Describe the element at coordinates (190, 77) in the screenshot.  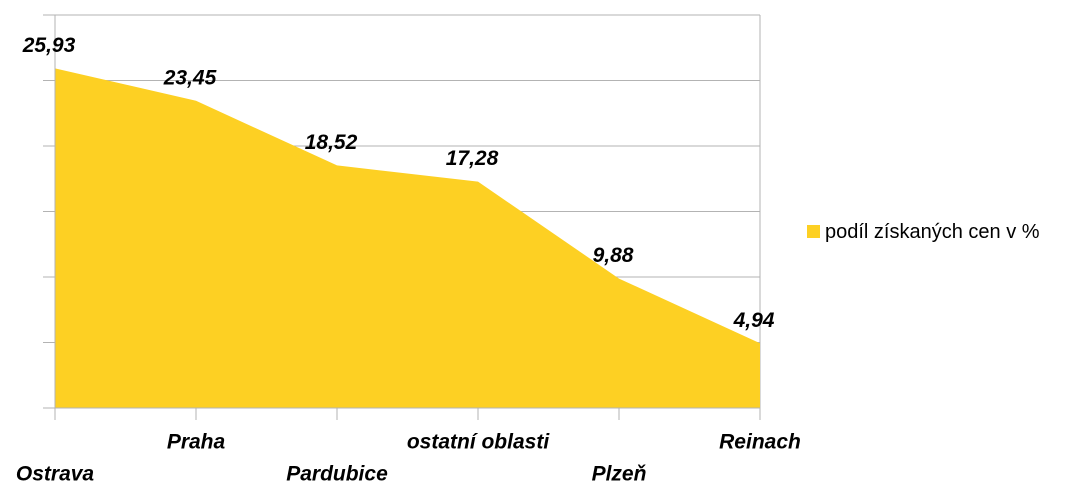
I see `data-label: 23,45` at that location.